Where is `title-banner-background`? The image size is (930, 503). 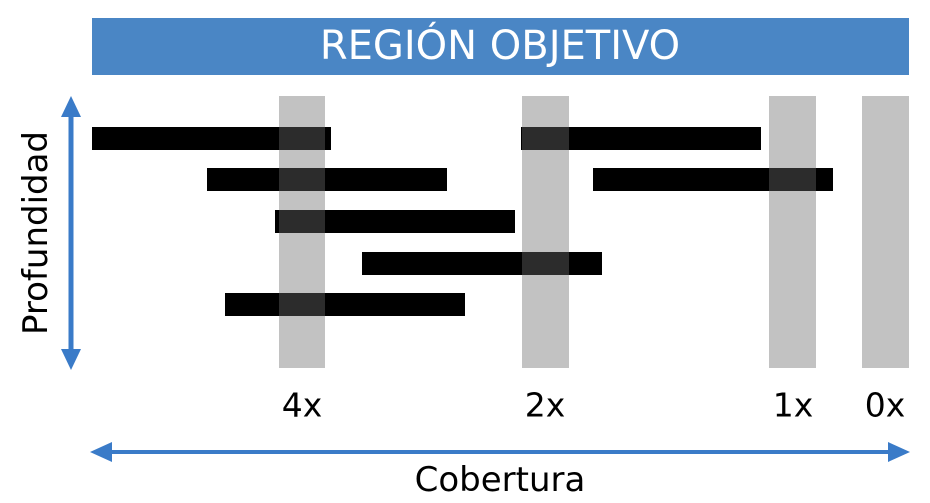
title-banner-background is located at coordinates (500, 46).